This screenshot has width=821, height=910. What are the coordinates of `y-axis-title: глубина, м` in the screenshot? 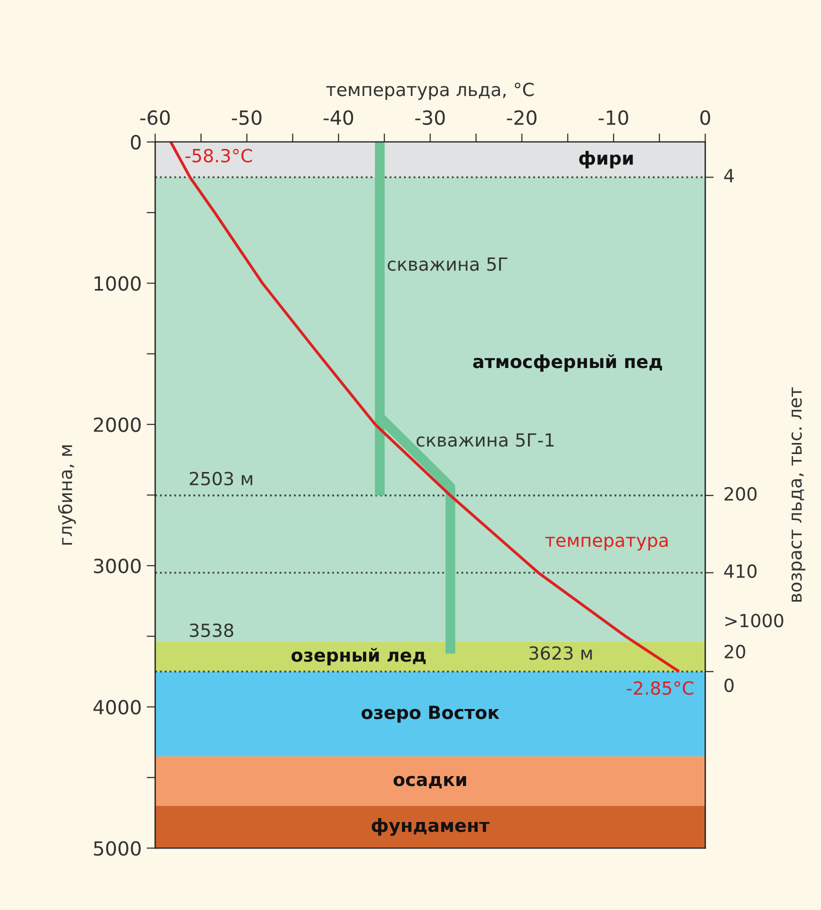 It's located at (67, 495).